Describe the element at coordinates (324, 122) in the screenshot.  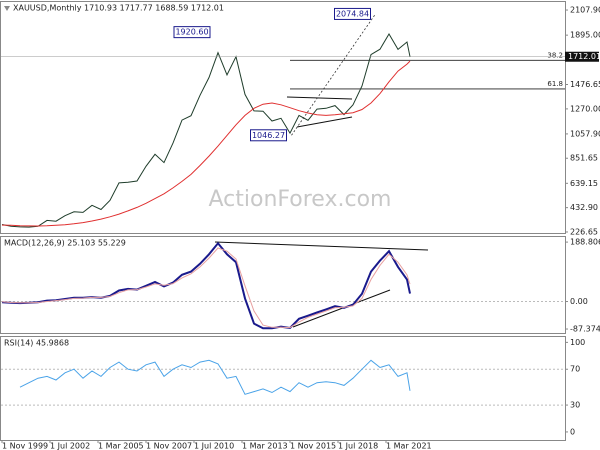
I see `triangle-lower` at that location.